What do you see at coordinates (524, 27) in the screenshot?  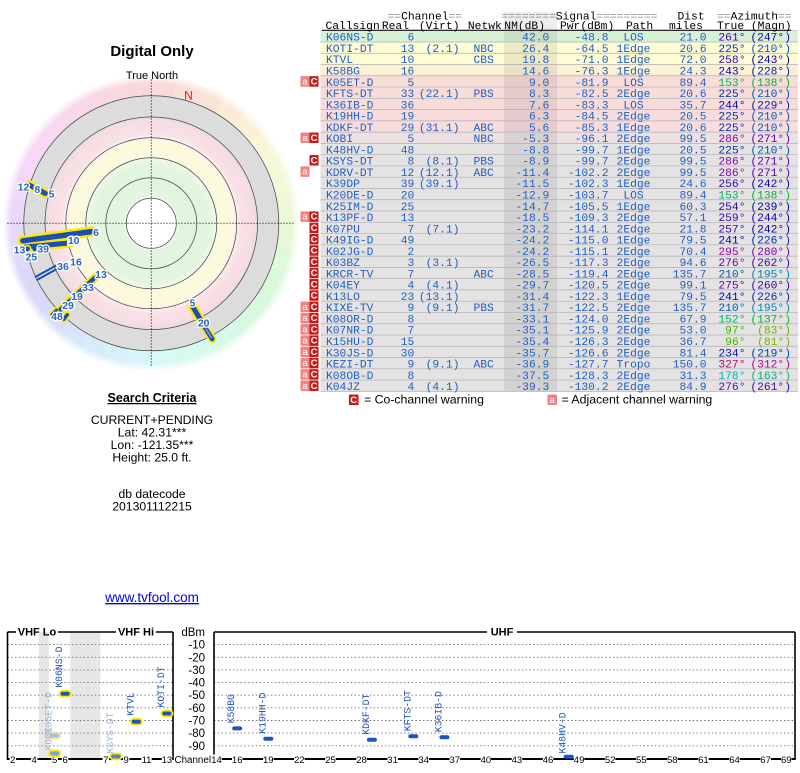 I see `svg-text: NM(dB)` at bounding box center [524, 27].